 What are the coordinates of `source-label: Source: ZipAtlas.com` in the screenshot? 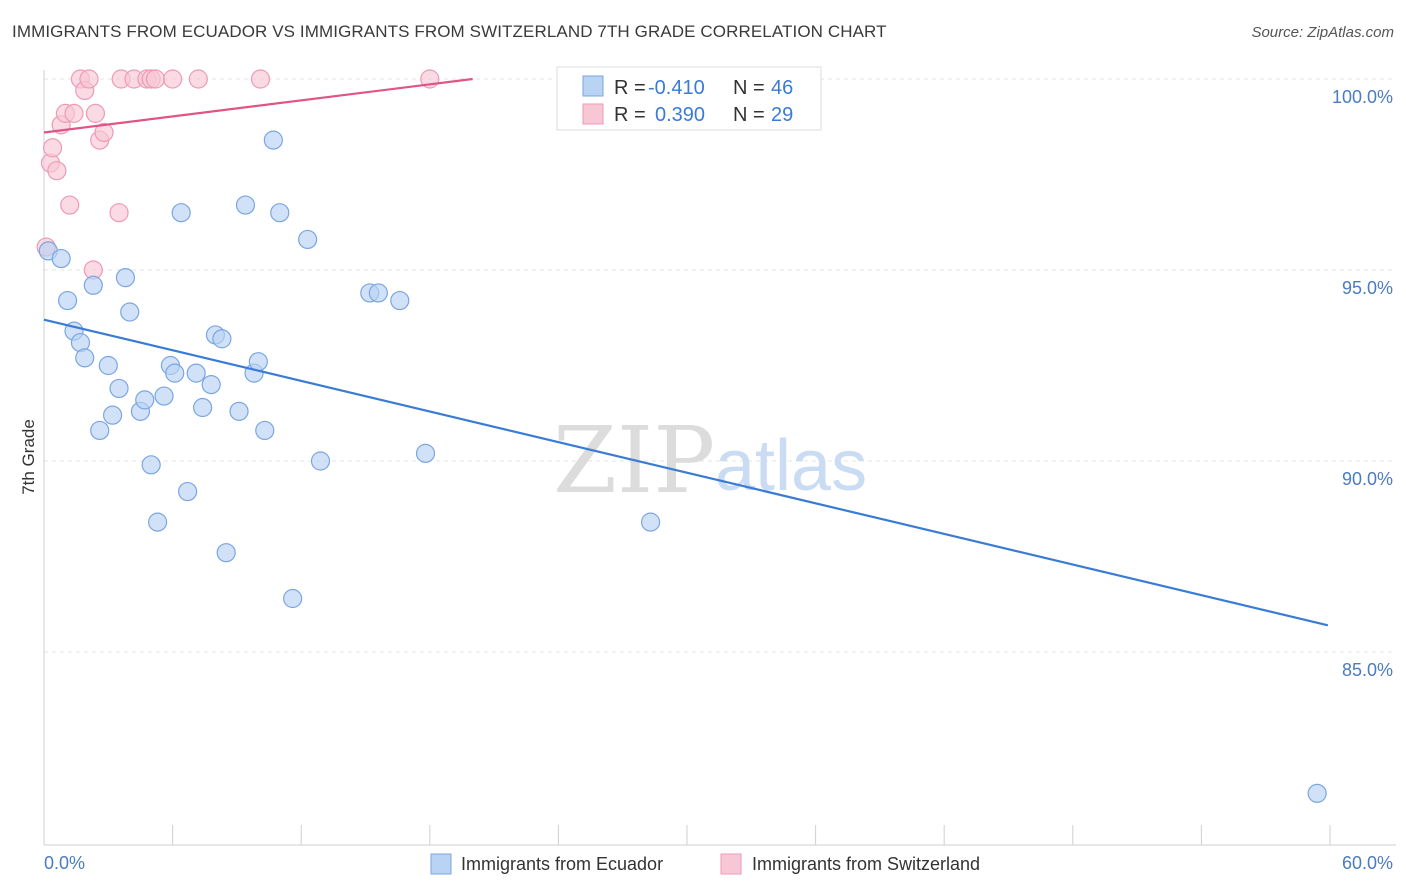 It's located at (1322, 32).